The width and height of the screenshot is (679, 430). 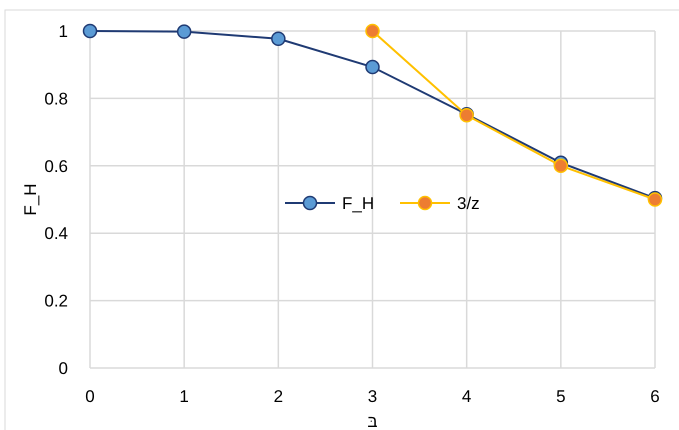 What do you see at coordinates (56, 234) in the screenshot?
I see `y-tick-label: 0.4` at bounding box center [56, 234].